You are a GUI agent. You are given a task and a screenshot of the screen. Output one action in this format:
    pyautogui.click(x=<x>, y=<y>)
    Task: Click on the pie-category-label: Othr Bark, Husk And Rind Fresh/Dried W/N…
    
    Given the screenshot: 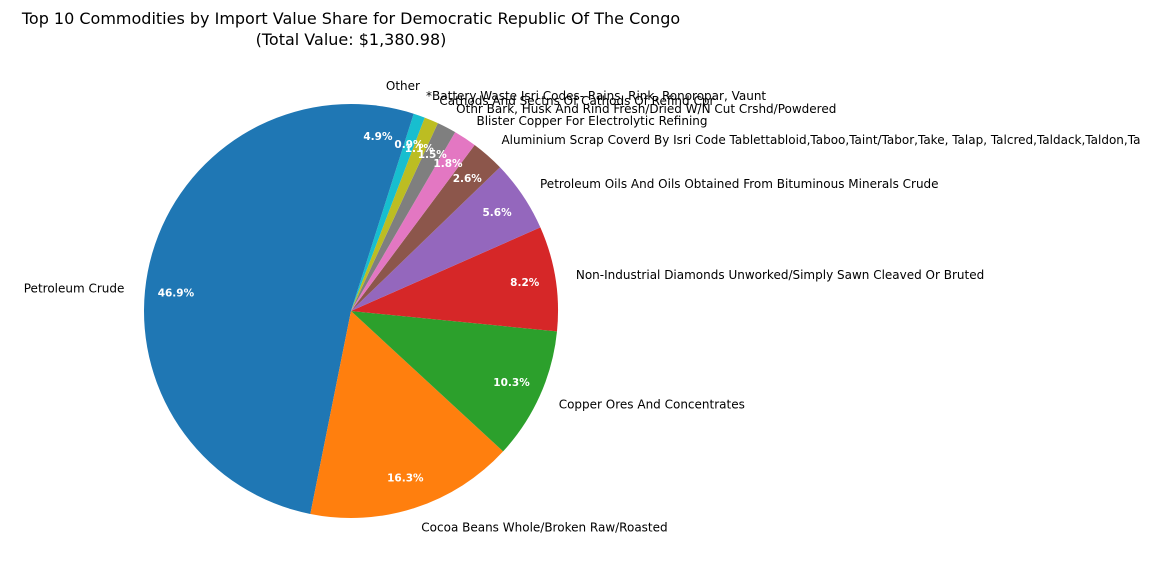 What is the action you would take?
    pyautogui.click(x=646, y=109)
    